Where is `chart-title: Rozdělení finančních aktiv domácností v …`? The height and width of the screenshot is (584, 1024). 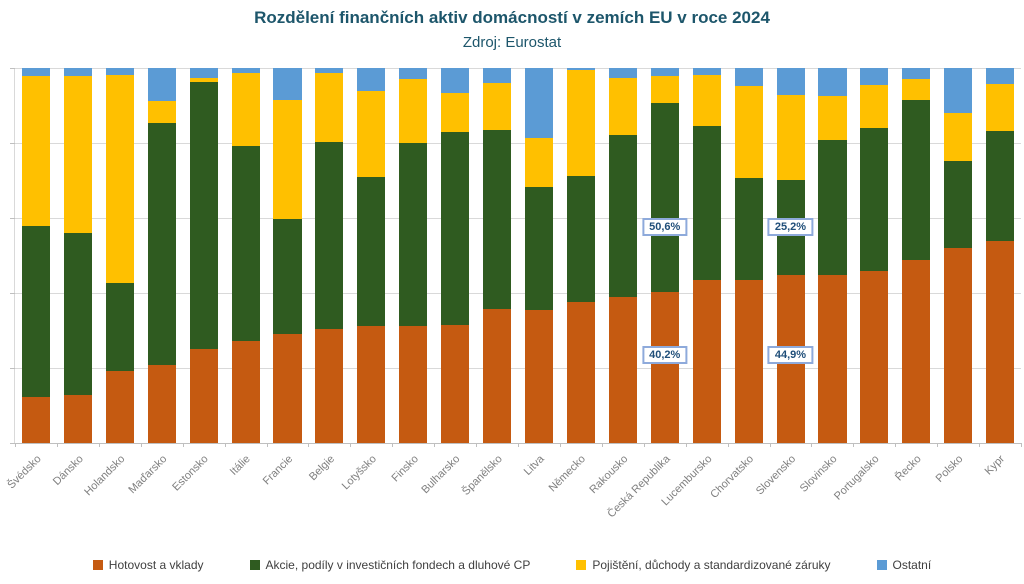
chart-title: Rozdělení finančních aktiv domácností v … is located at coordinates (512, 17).